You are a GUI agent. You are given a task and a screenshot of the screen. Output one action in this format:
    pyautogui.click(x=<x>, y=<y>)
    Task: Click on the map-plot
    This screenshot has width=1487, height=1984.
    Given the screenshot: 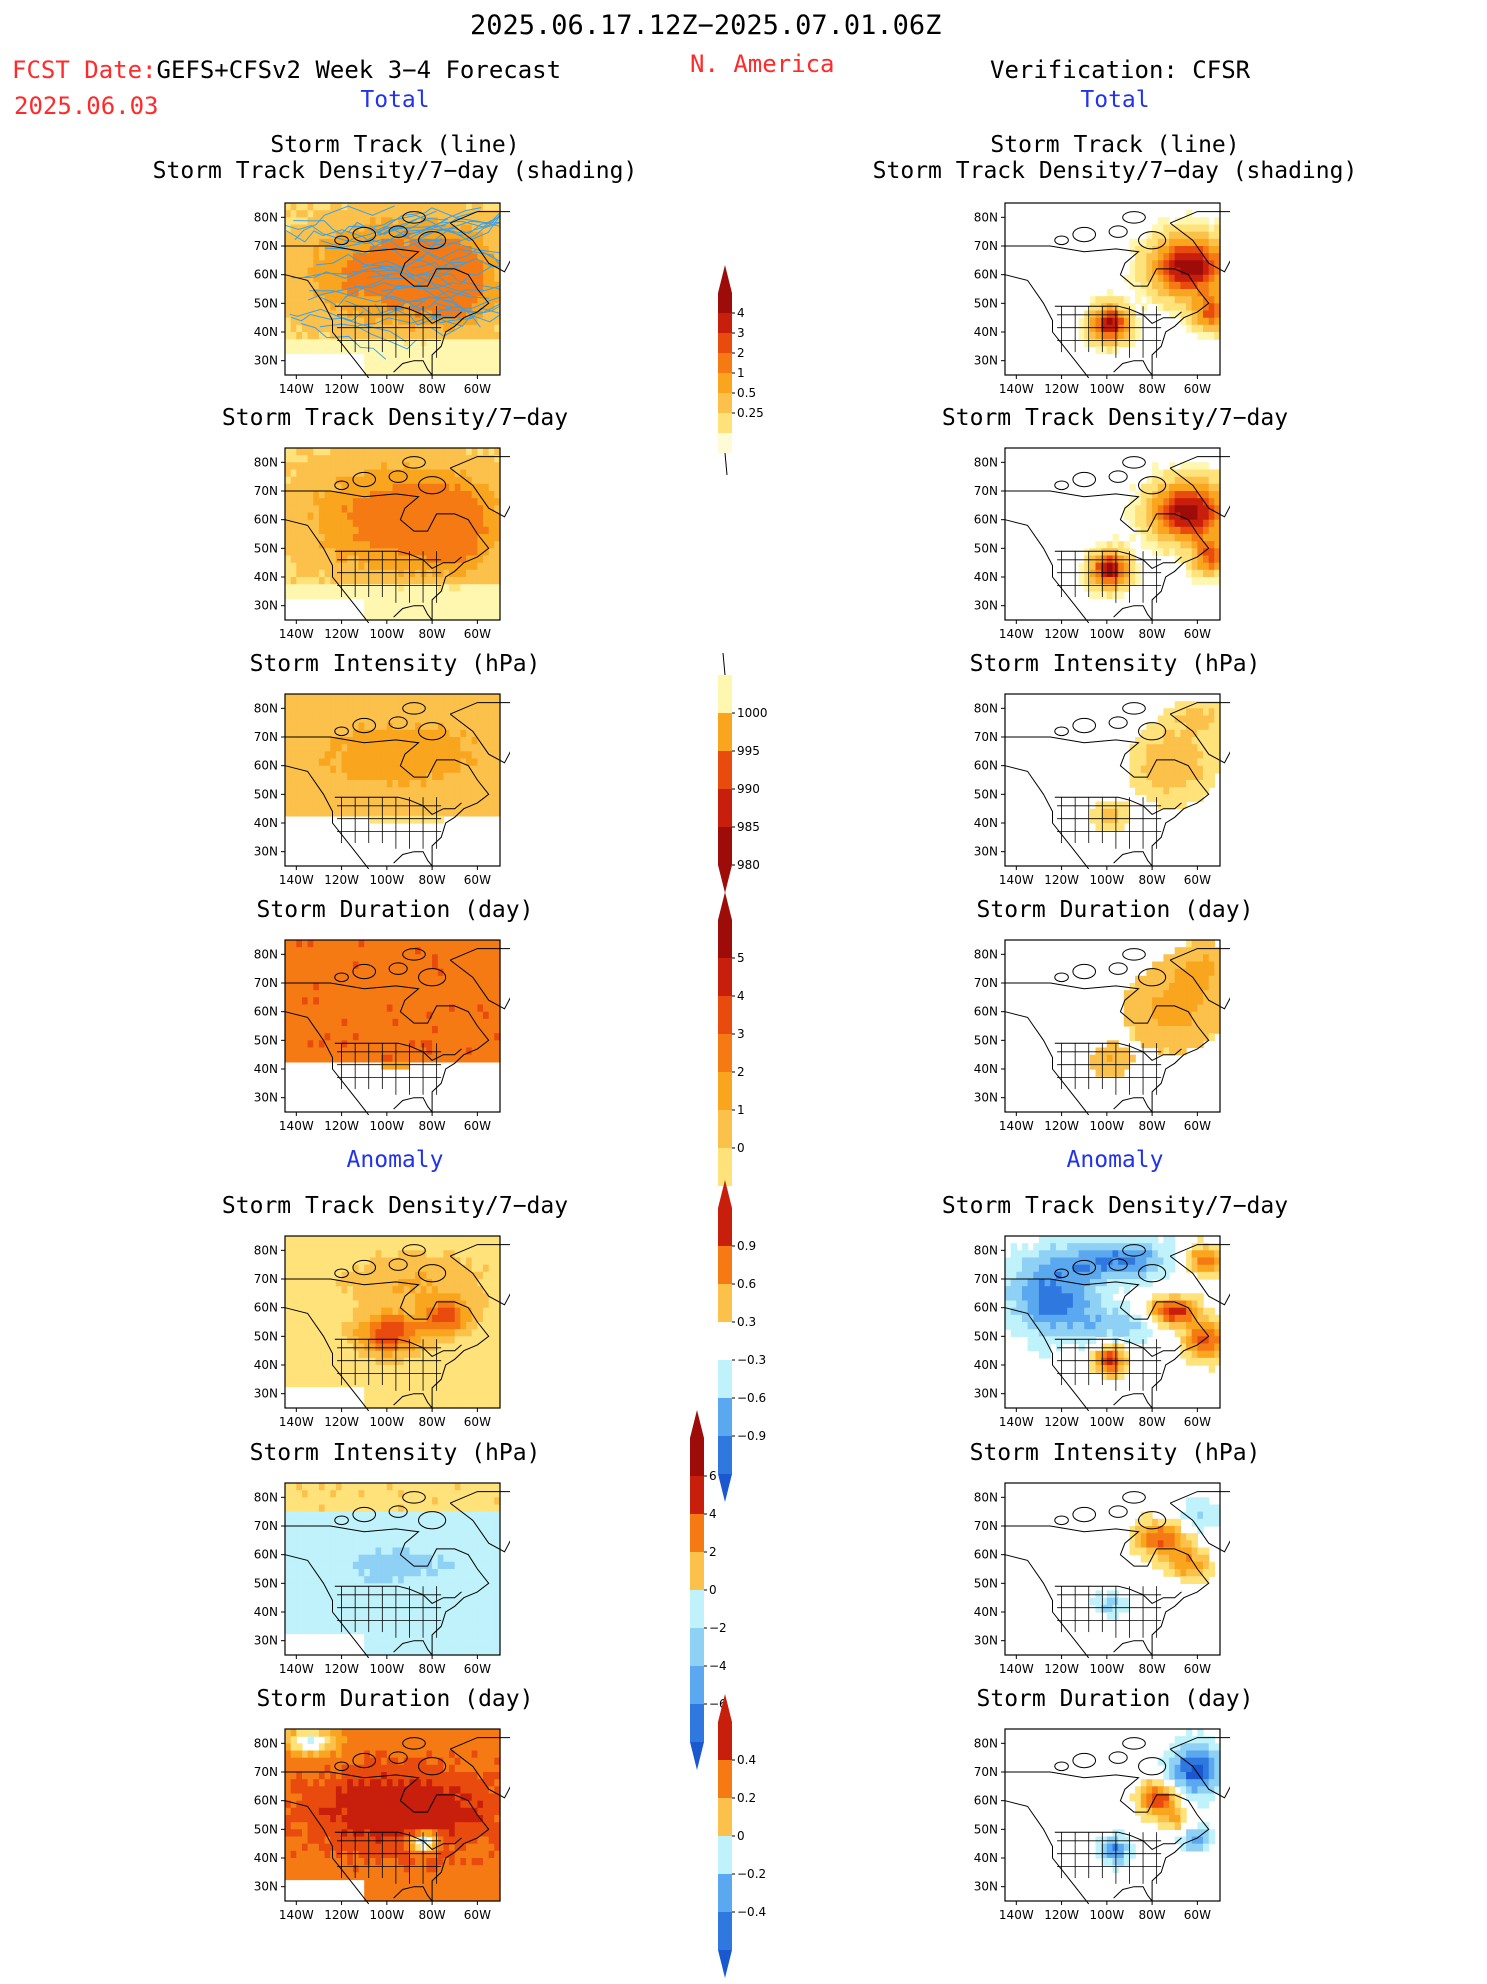 What is the action you would take?
    pyautogui.click(x=1121, y=535)
    